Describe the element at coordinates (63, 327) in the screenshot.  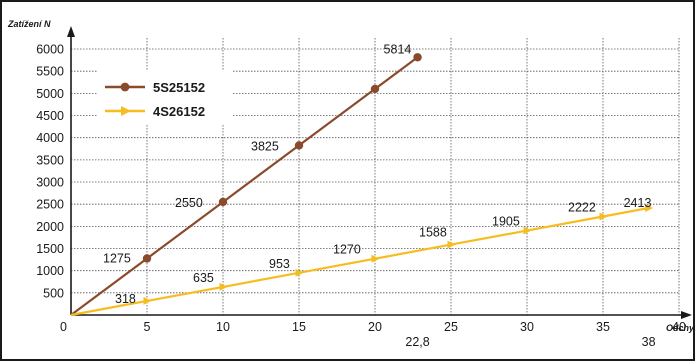
I see `origin-label: 0` at that location.